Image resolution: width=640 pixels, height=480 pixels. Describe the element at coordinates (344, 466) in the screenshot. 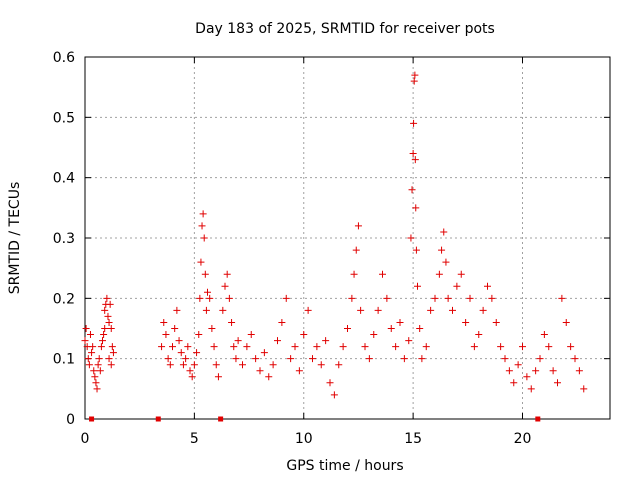

I see `x-axis-label: GPS time / hours` at that location.